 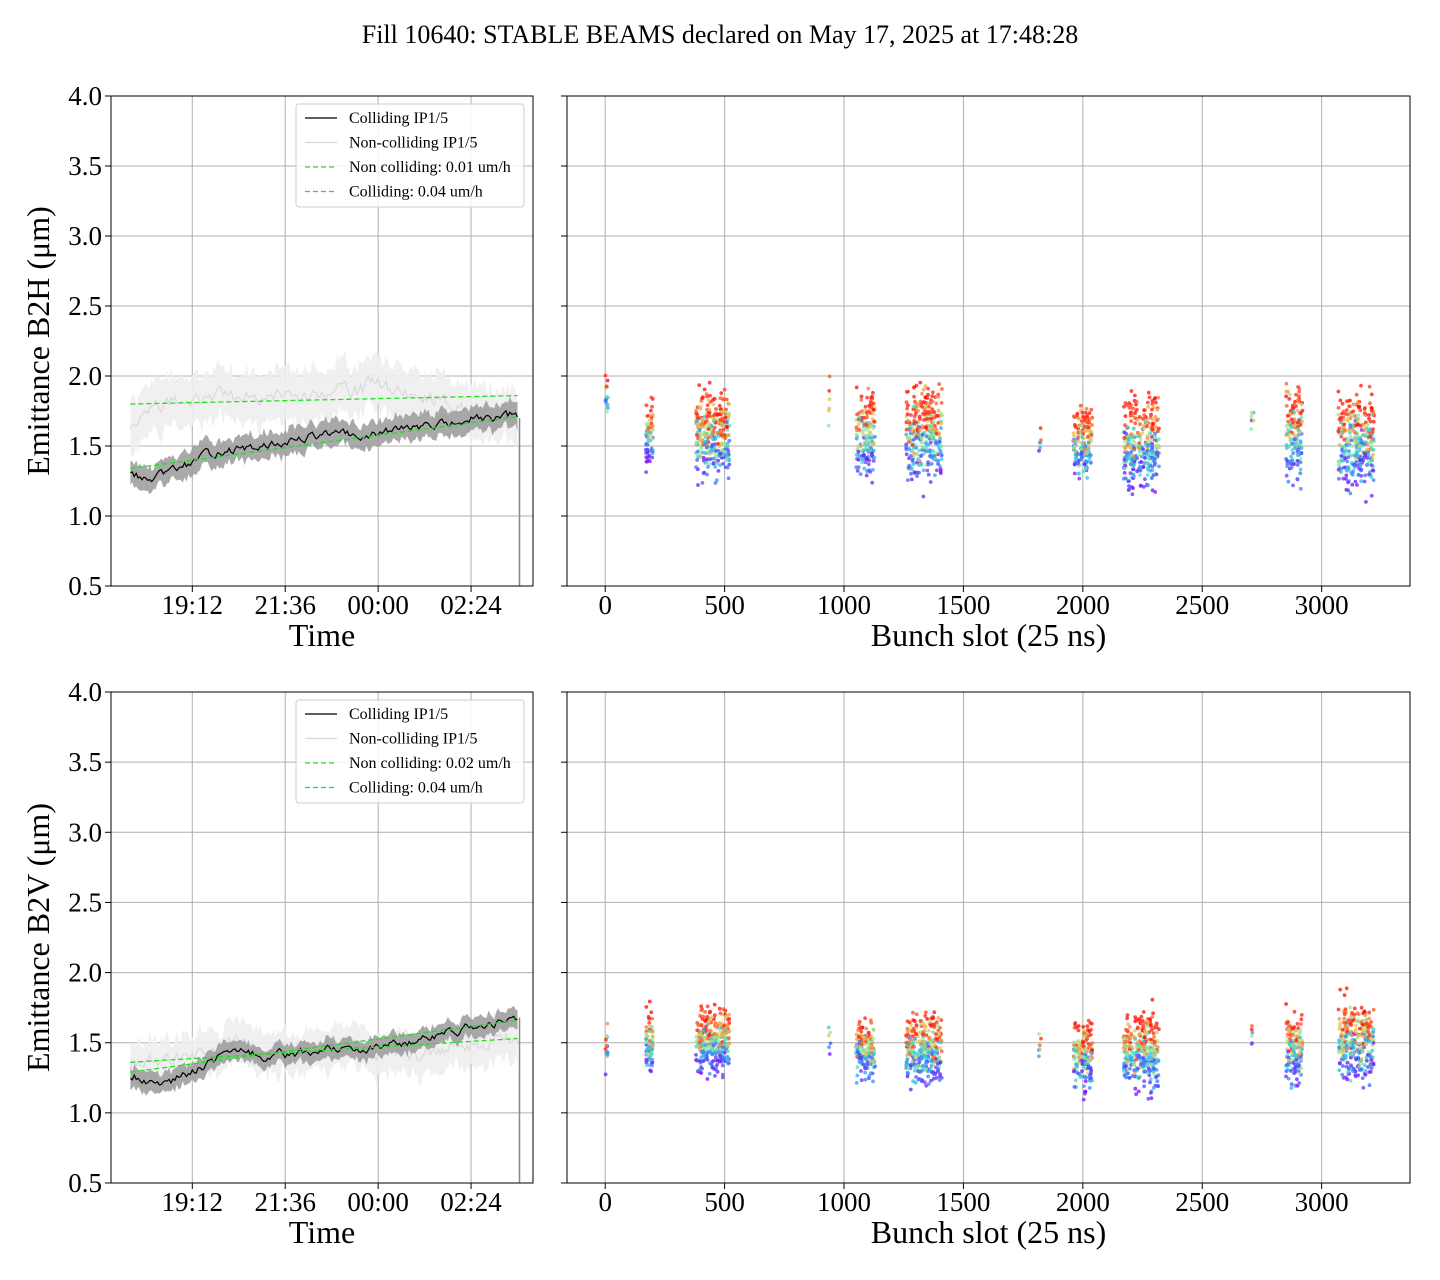 I want to click on y-tick-label: 0.5, so click(x=85, y=1183).